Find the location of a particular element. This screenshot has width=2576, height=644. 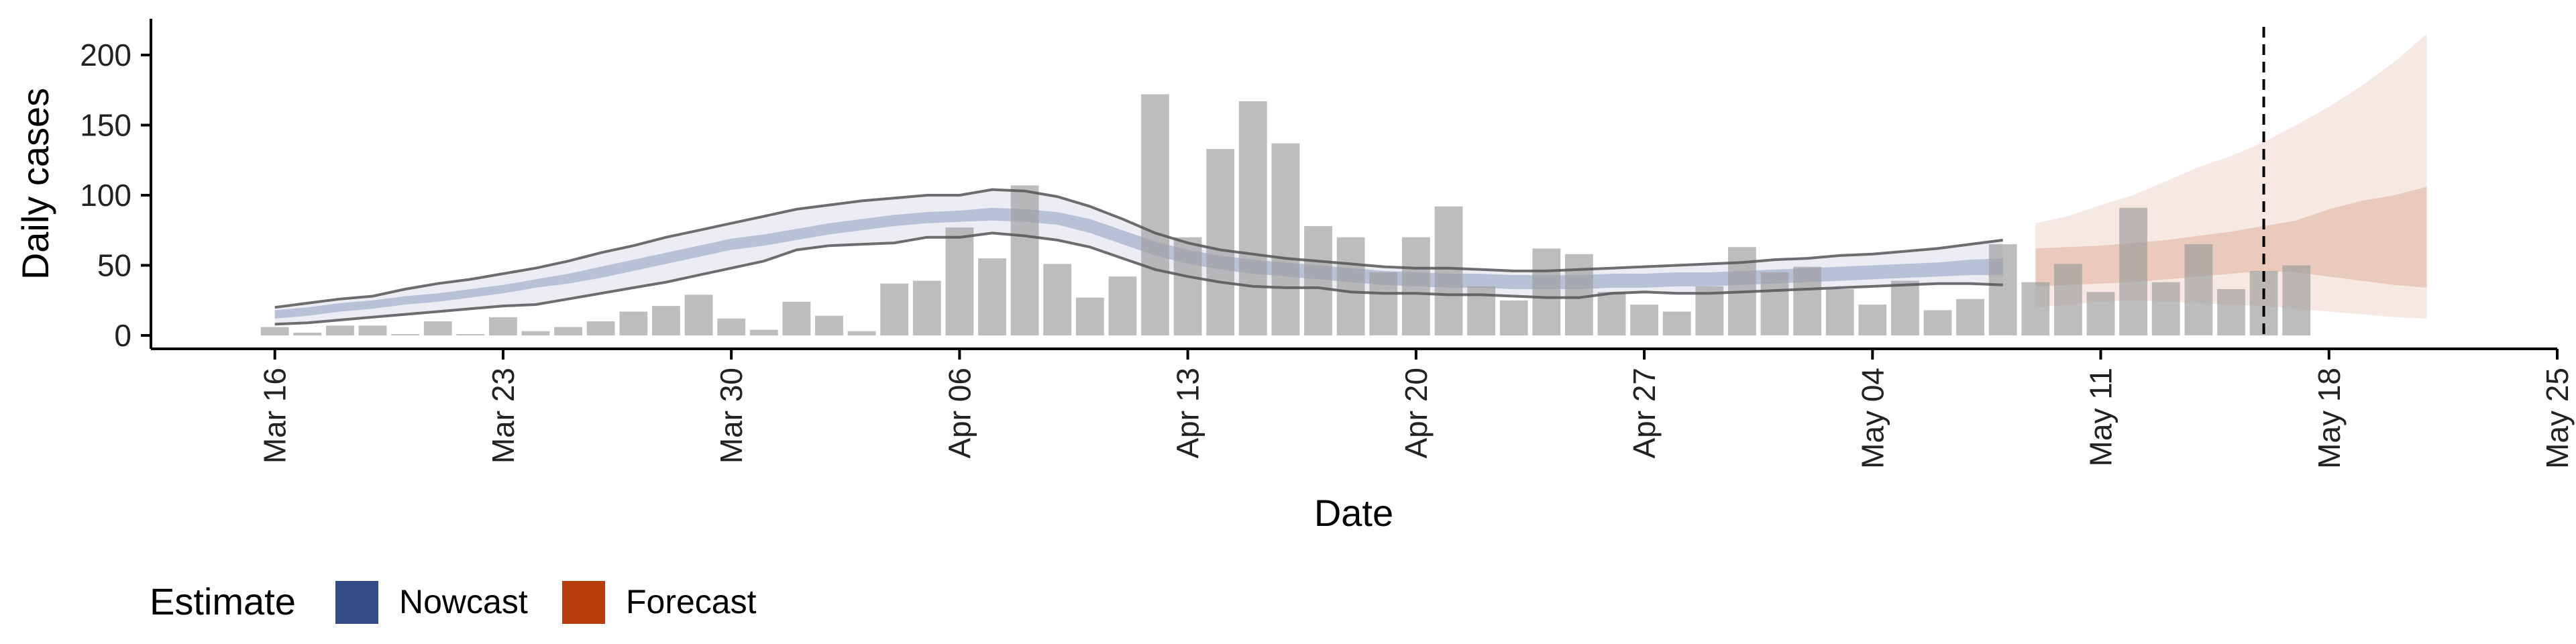

x-tick-label: Mar 16 is located at coordinates (275, 416).